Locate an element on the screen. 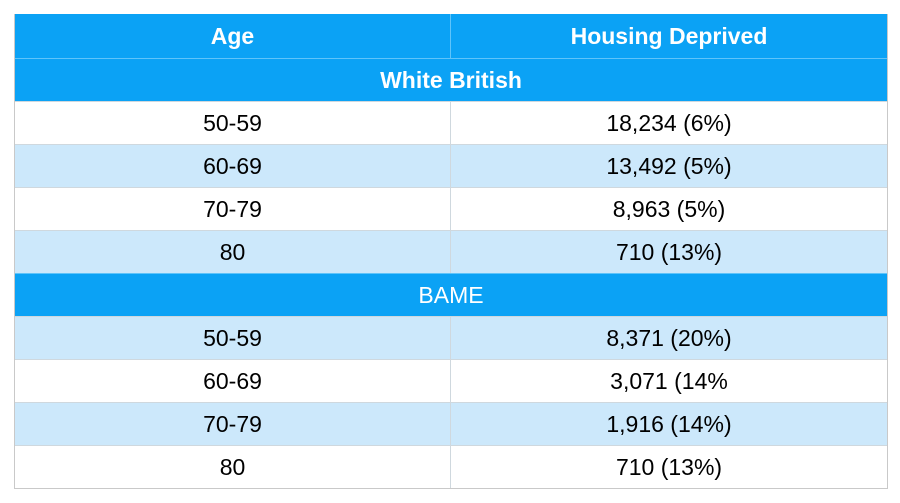 Image resolution: width=900 pixels, height=503 pixels. table-row: 60-69 13,492 (5%) is located at coordinates (451, 165).